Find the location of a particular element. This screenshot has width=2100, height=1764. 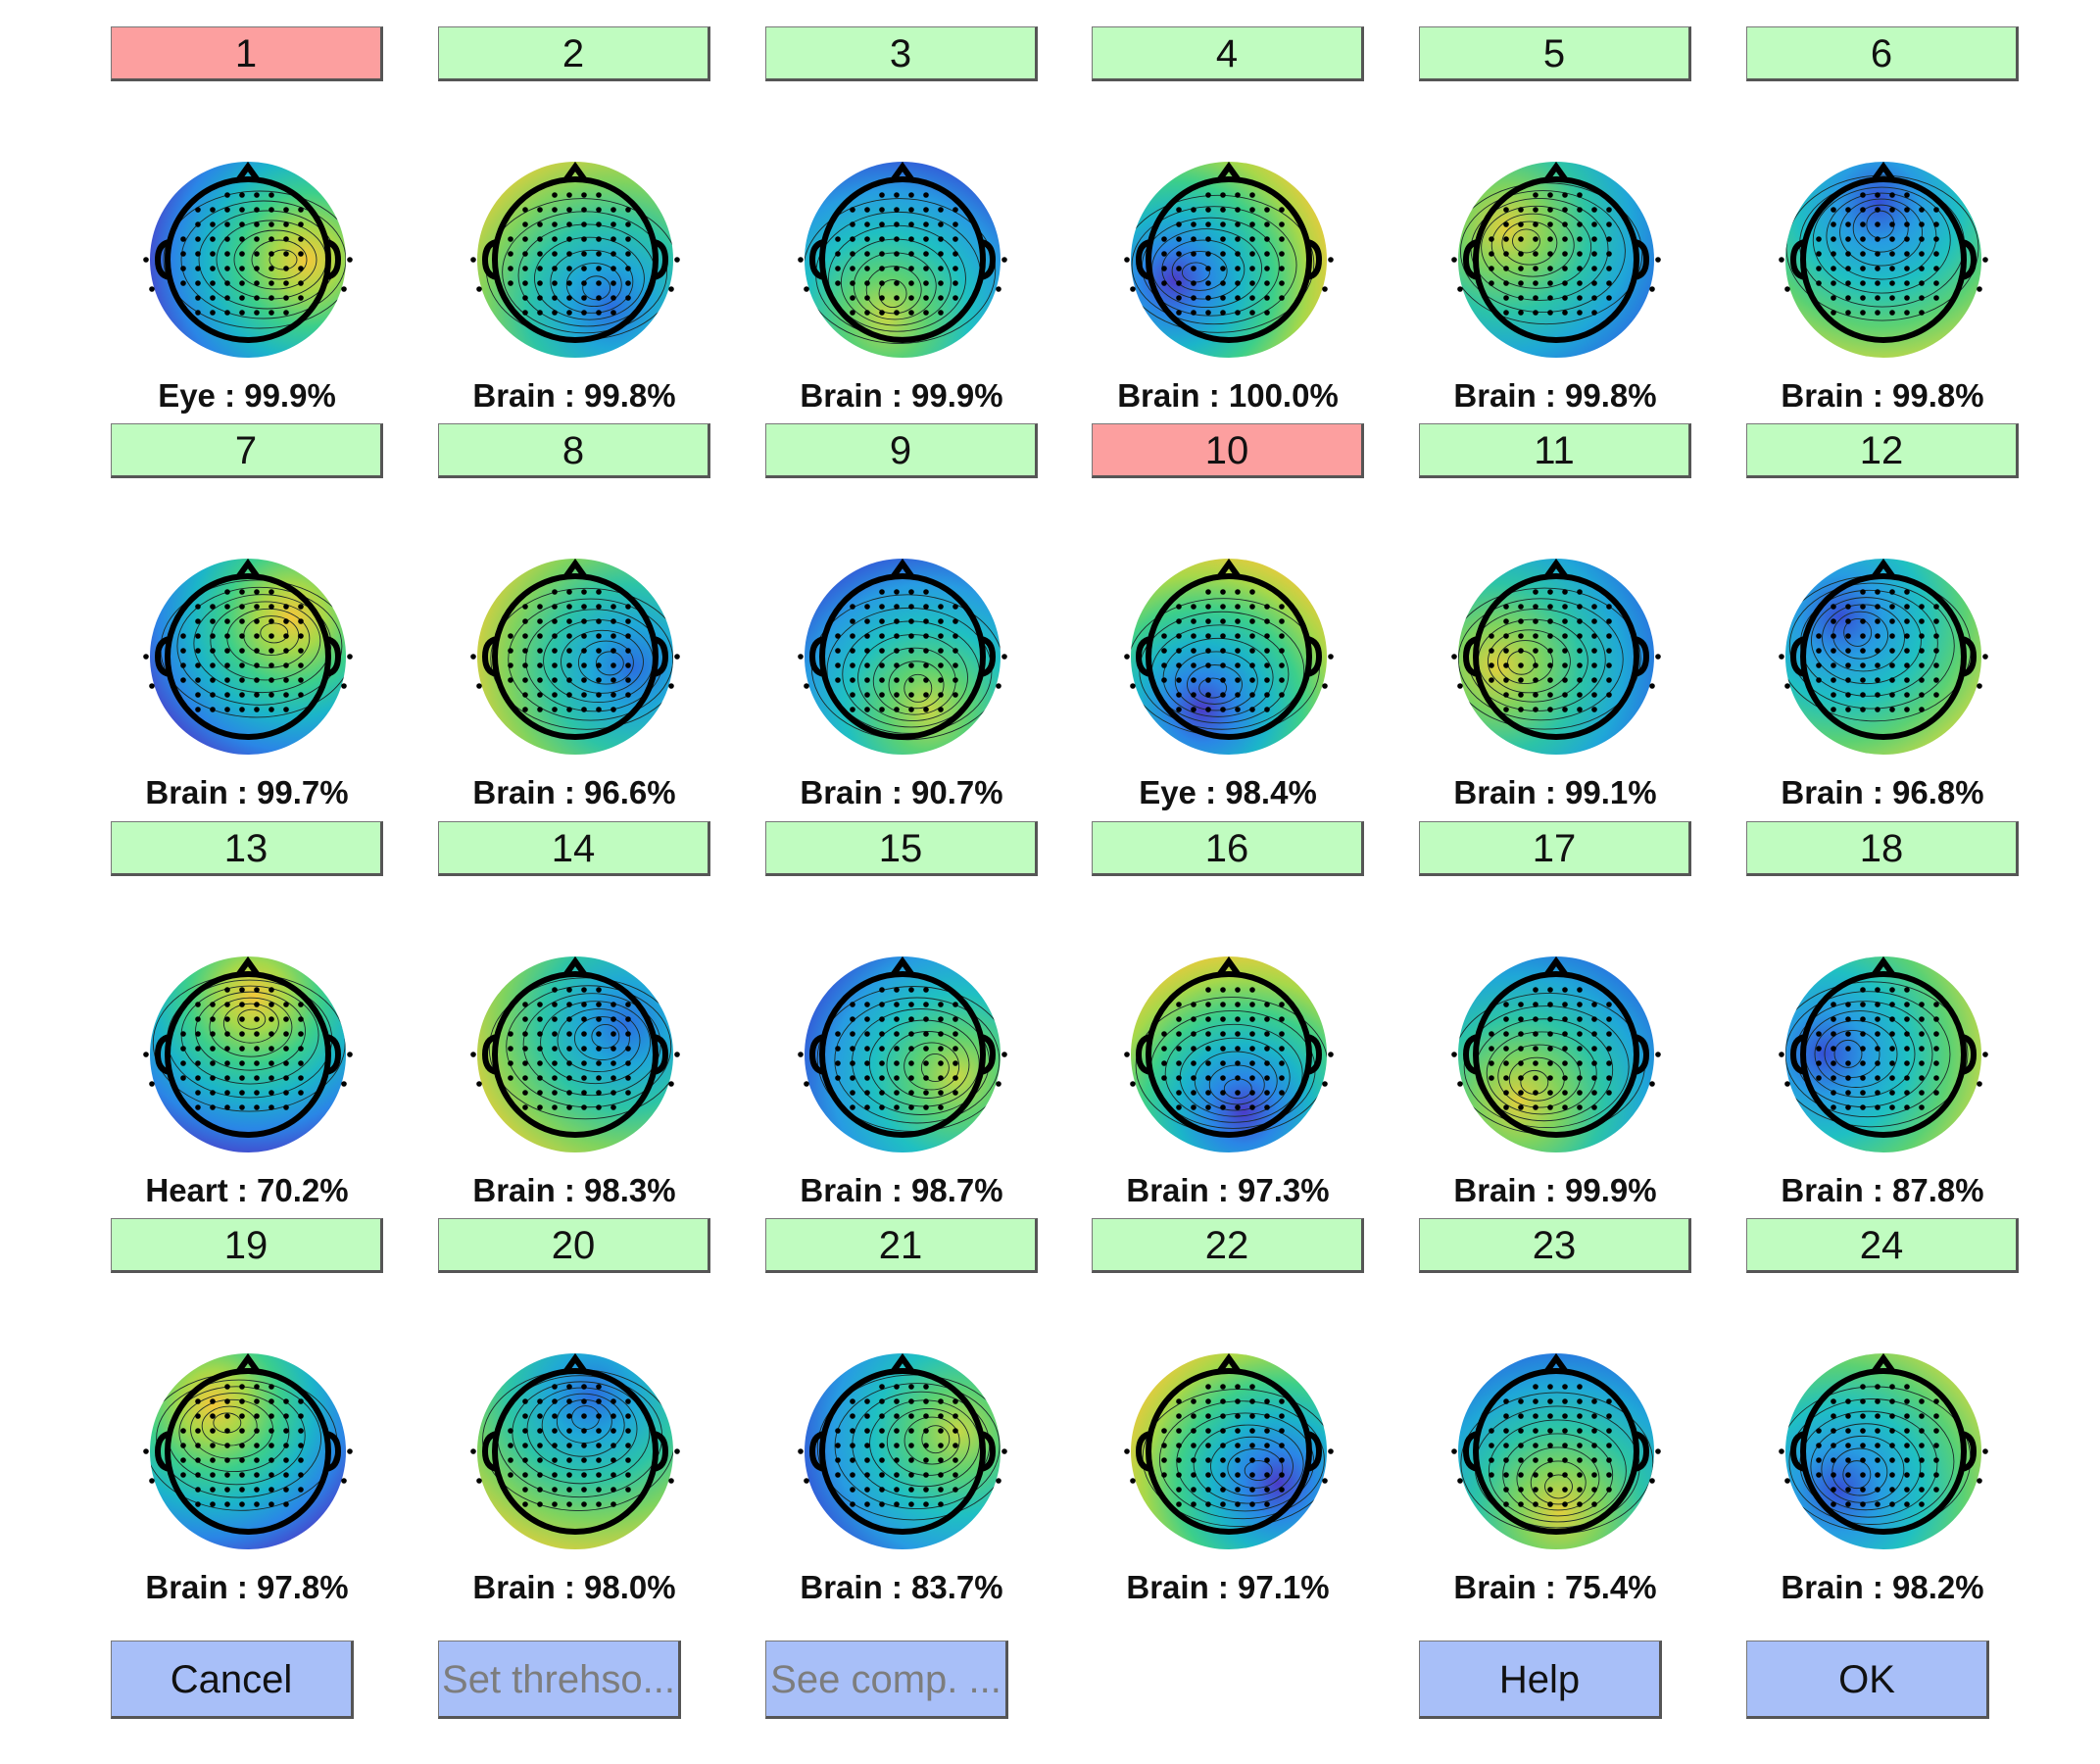

component-cell: 10 Eye : 98.4% is located at coordinates (1229, 621).